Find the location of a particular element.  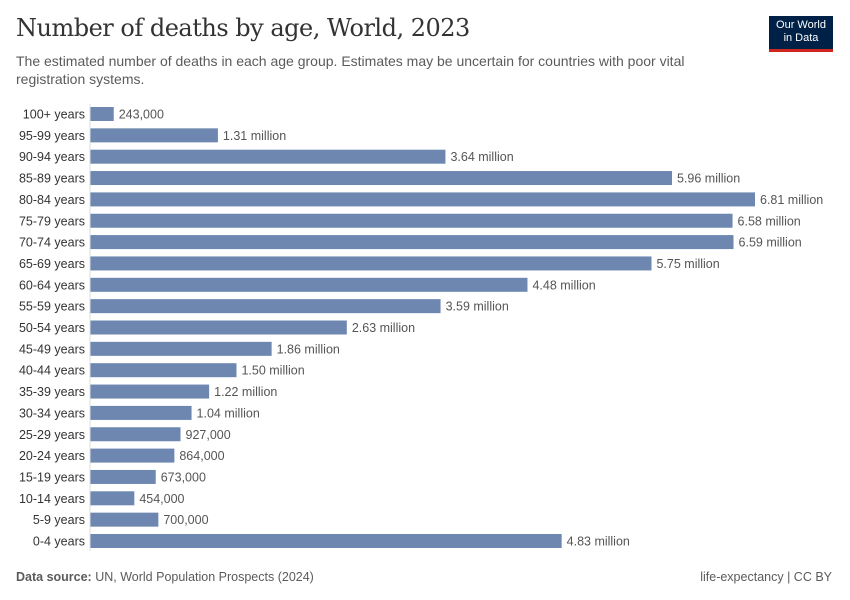

value-label: 1.31 million is located at coordinates (254, 136).